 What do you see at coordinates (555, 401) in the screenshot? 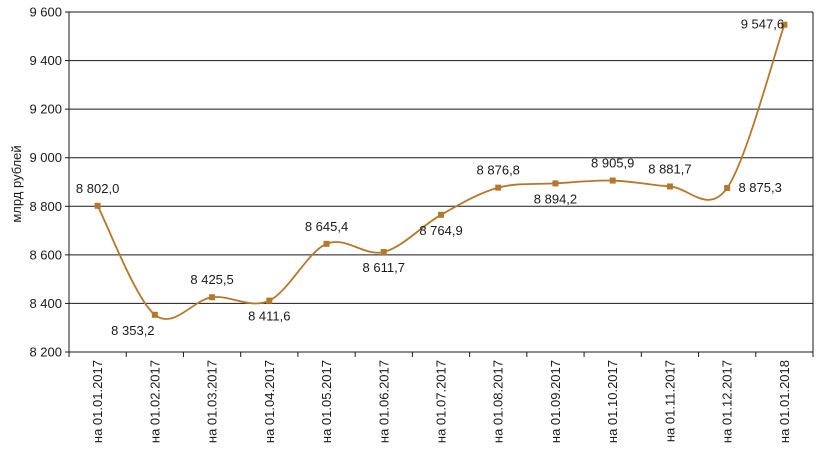
I see `x-tick-label: на 01.09.2017` at bounding box center [555, 401].